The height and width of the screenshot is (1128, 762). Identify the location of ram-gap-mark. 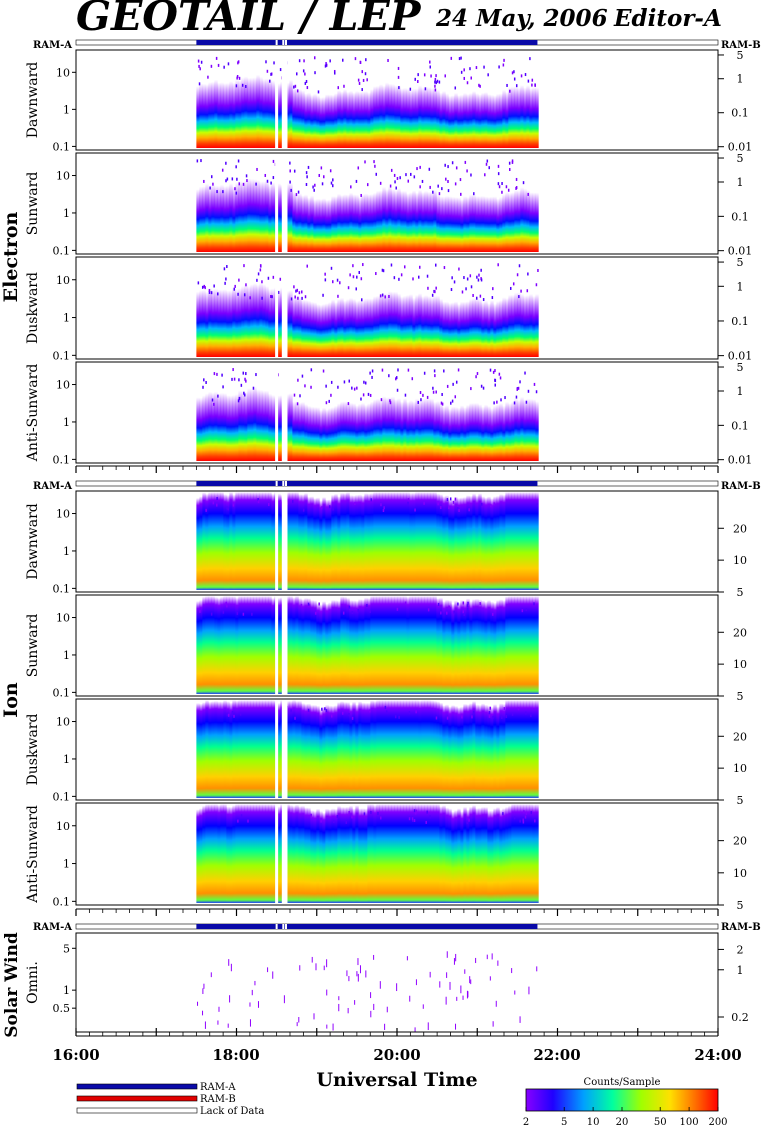
(283, 483).